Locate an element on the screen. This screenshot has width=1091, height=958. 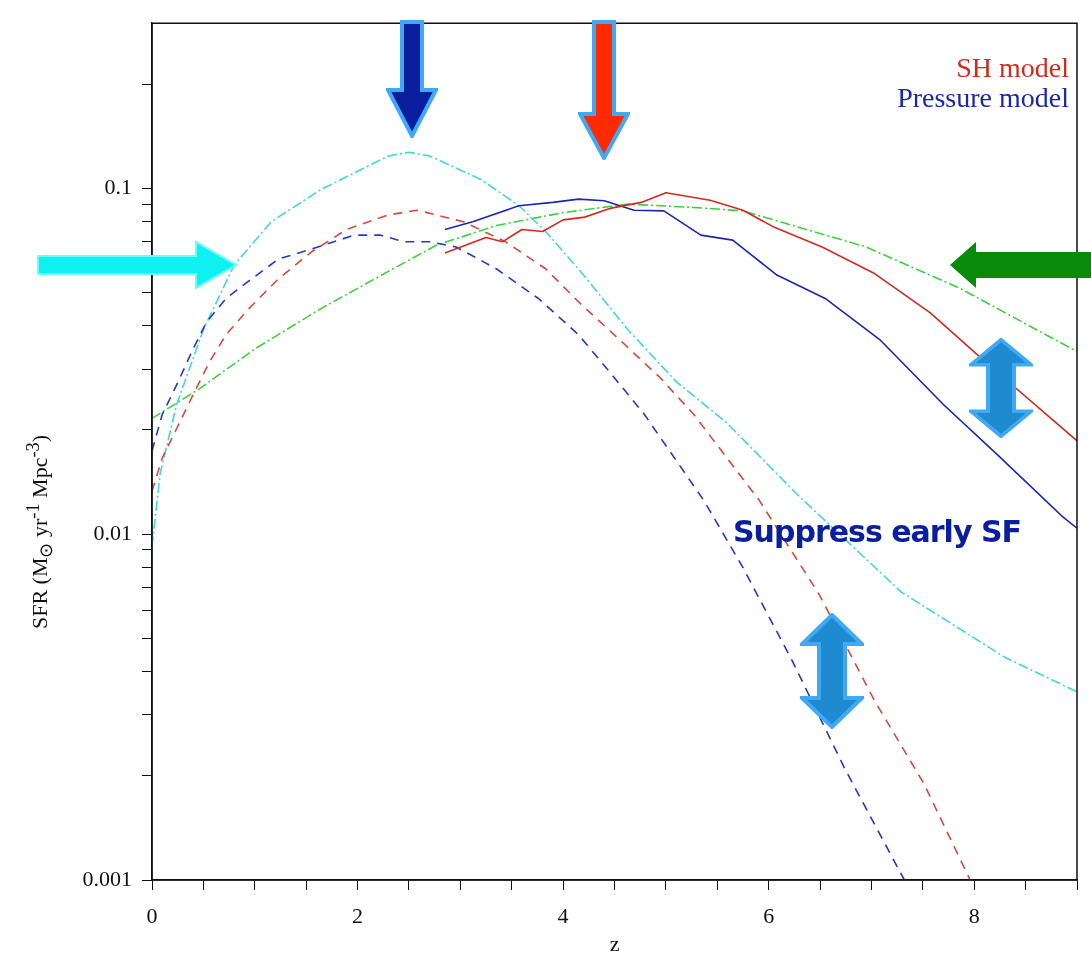
y-tick-label: 0.01 is located at coordinates (112, 532).